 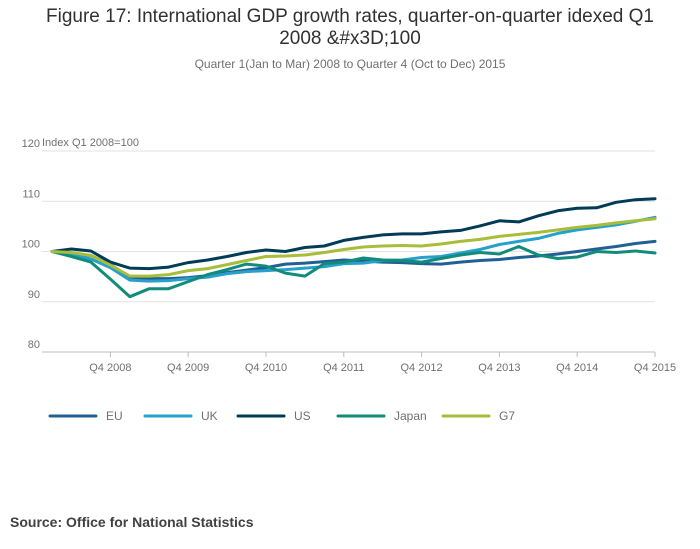 What do you see at coordinates (421, 368) in the screenshot?
I see `x-tick-label: Q4 2012` at bounding box center [421, 368].